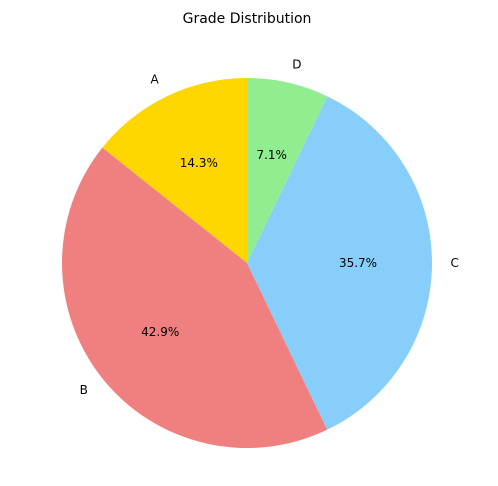  What do you see at coordinates (455, 263) in the screenshot?
I see `slice-label-c: C` at bounding box center [455, 263].